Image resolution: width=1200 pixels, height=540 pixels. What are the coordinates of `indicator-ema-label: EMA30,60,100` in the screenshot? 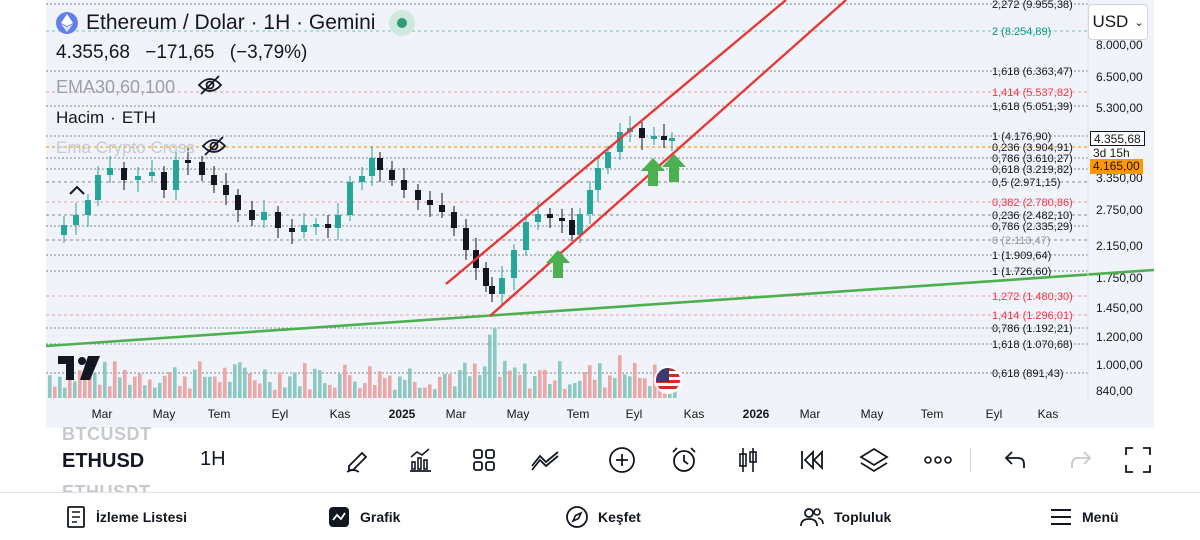 It's located at (116, 86).